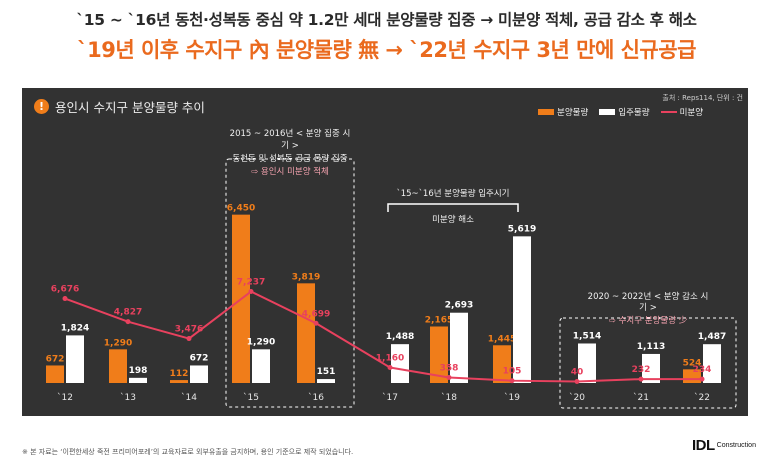 The height and width of the screenshot is (470, 773). I want to click on panel-title: ! 용인시 수지구 분양물량 추이, so click(119, 106).